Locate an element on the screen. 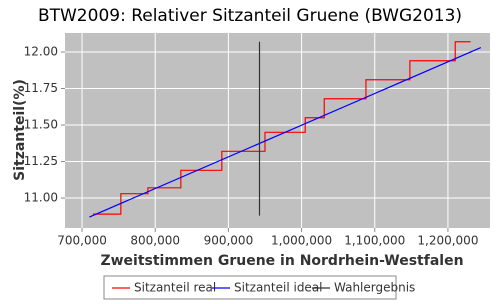 Image resolution: width=500 pixels, height=304 pixels. y-axis-title: Sitzanteil(%) is located at coordinates (20, 130).